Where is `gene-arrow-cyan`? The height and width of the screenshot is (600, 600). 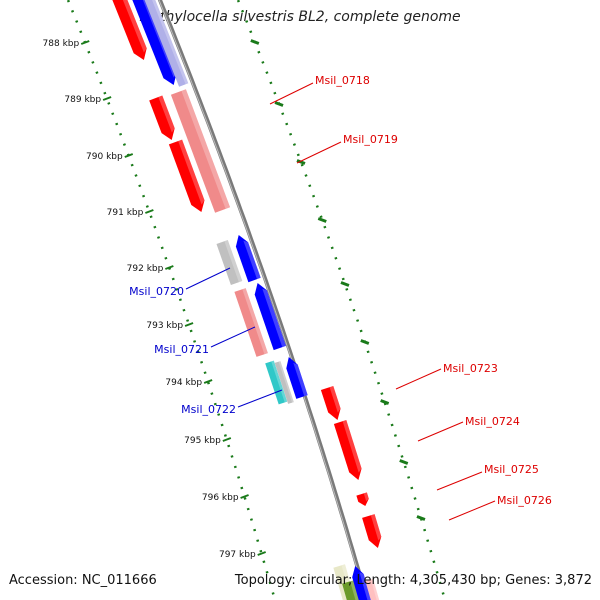 gene-arrow-cyan is located at coordinates (276, 382).